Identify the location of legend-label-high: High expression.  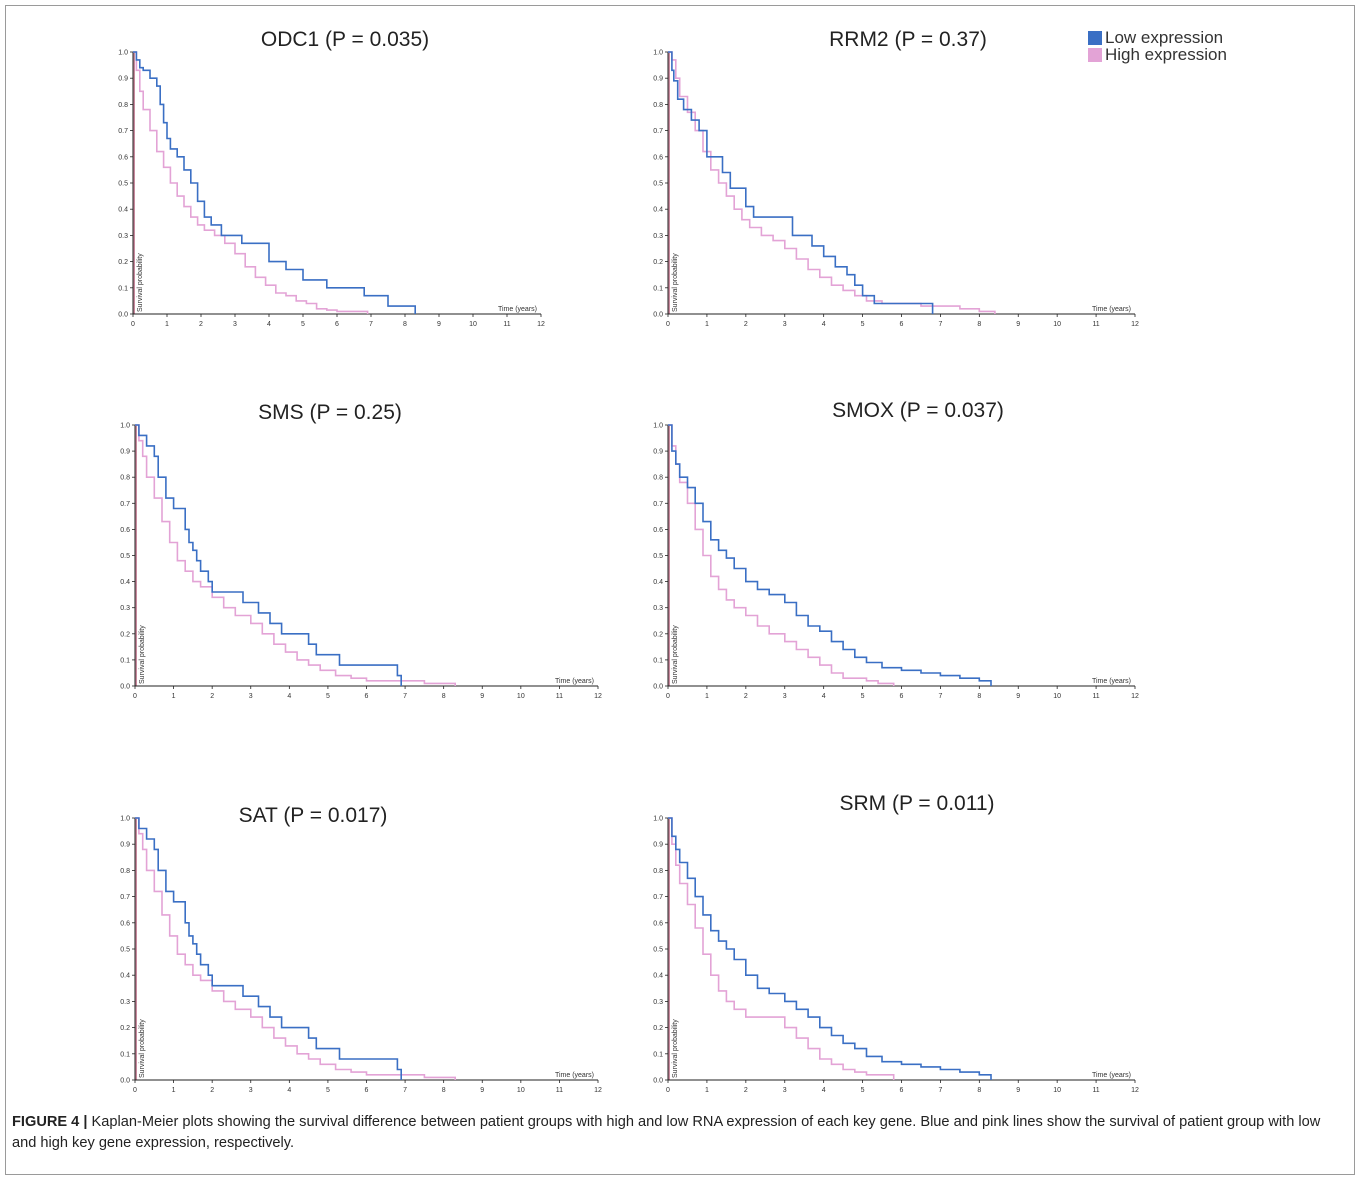
(1166, 54).